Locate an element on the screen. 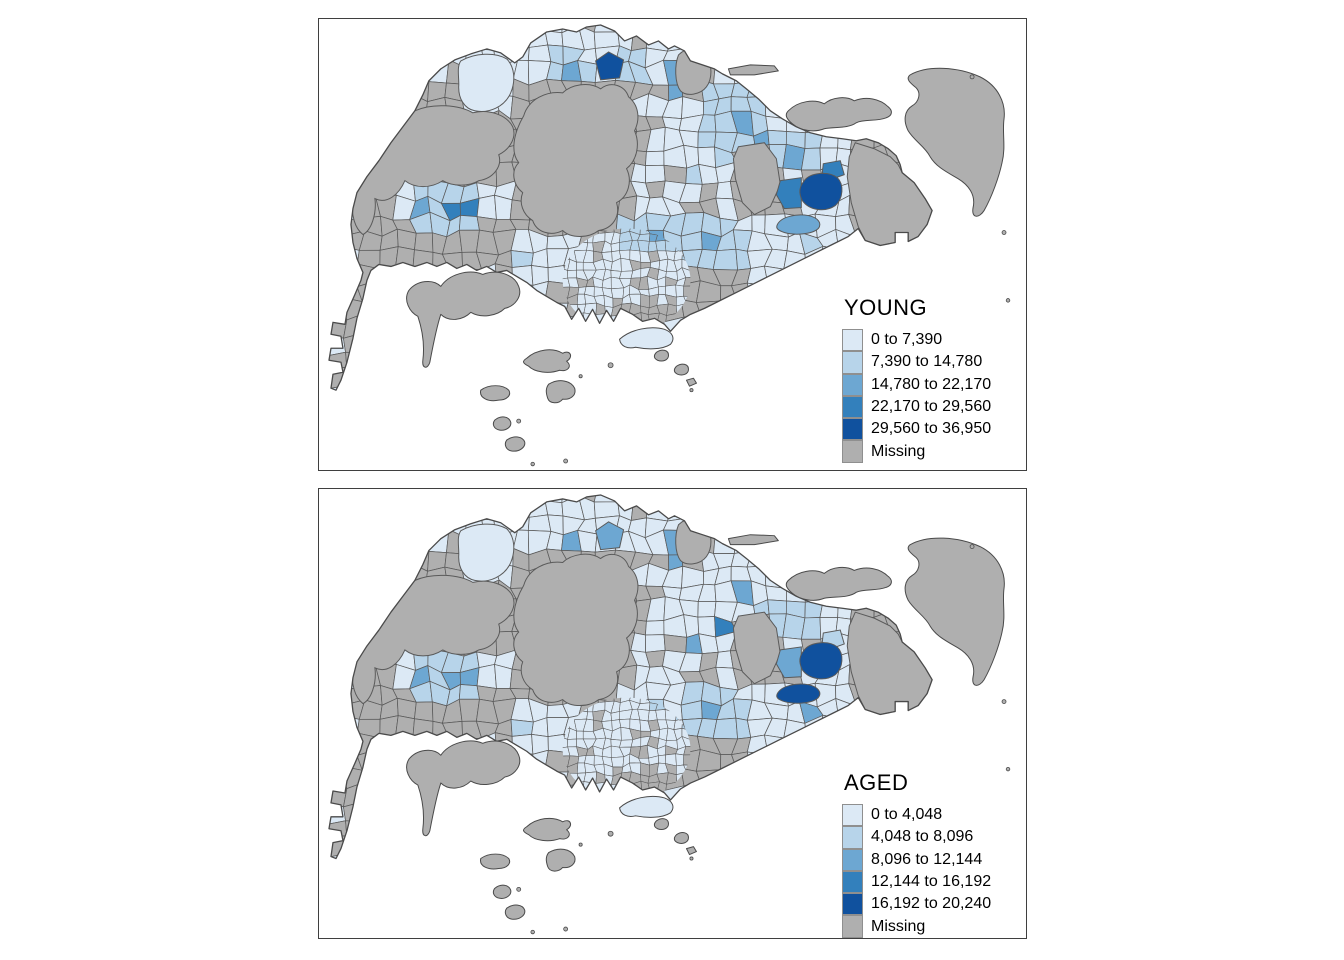 The height and width of the screenshot is (960, 1344). legend-row: 16,192 to 20,240 is located at coordinates (932, 904).